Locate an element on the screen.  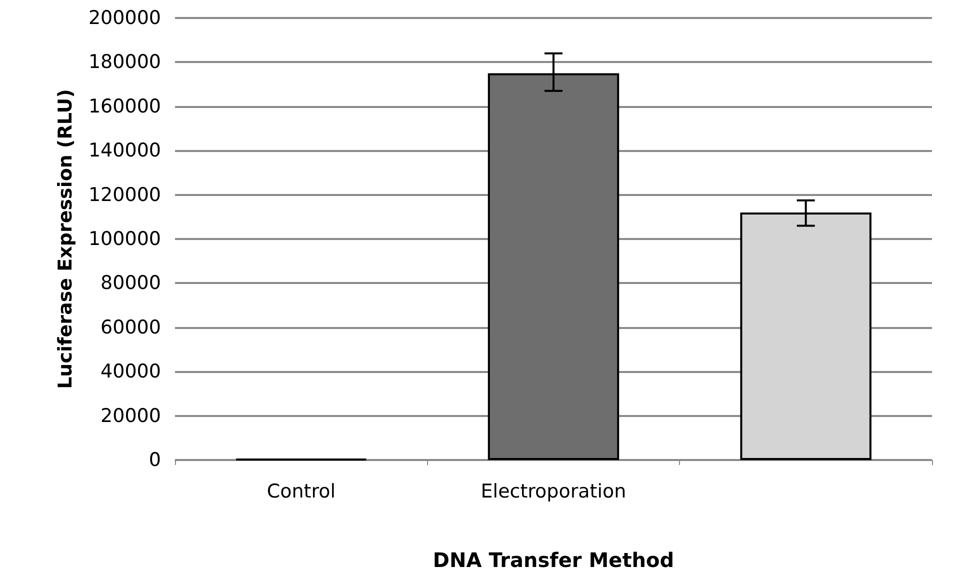
y-tick-label: 200000 is located at coordinates (124, 18).